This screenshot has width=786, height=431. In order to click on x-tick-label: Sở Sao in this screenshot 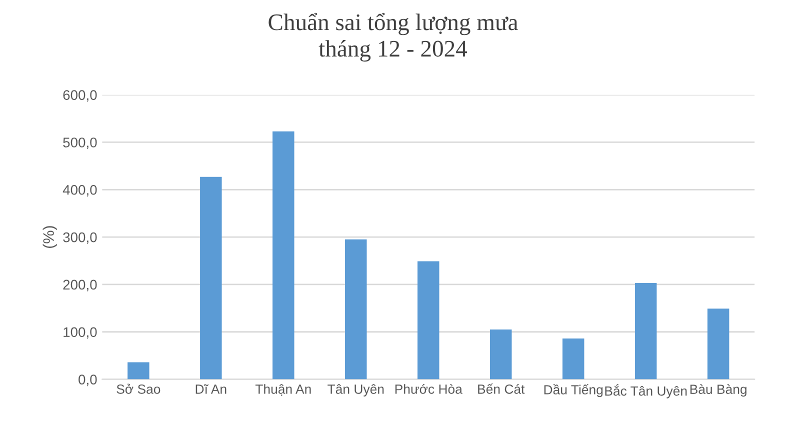, I will do `click(138, 389)`.